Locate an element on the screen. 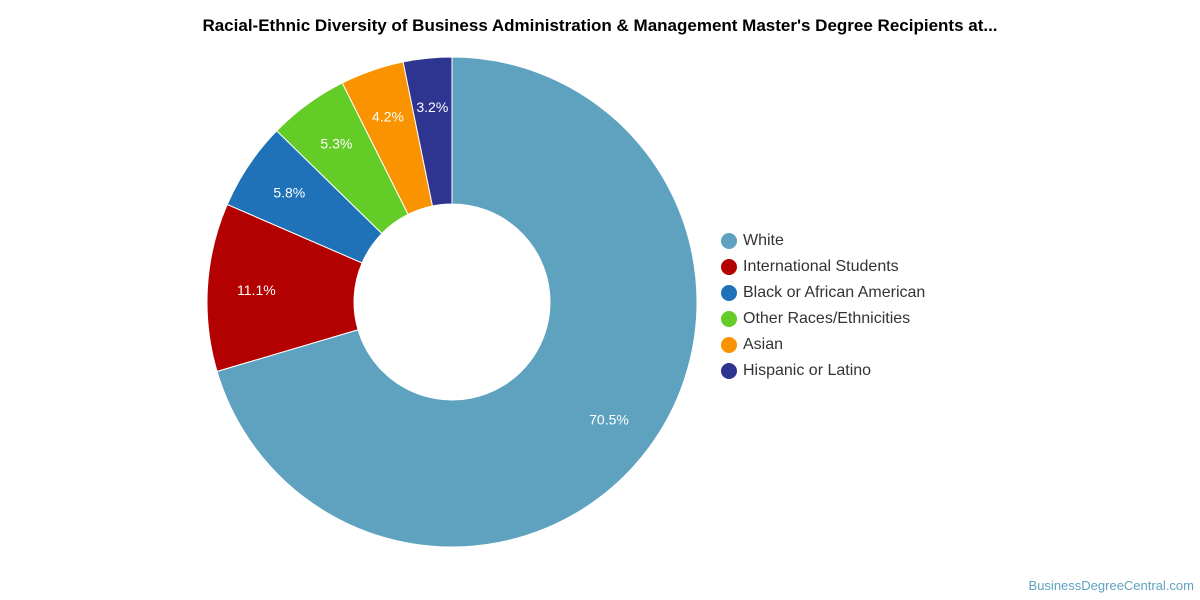  legend-item-4: Asian is located at coordinates (823, 345).